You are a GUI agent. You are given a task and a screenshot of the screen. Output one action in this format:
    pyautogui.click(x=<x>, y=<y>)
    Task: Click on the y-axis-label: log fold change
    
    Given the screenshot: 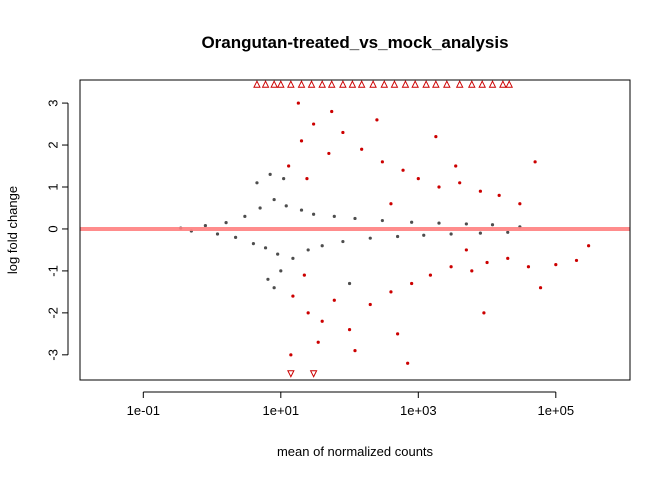 What is the action you would take?
    pyautogui.click(x=12, y=230)
    